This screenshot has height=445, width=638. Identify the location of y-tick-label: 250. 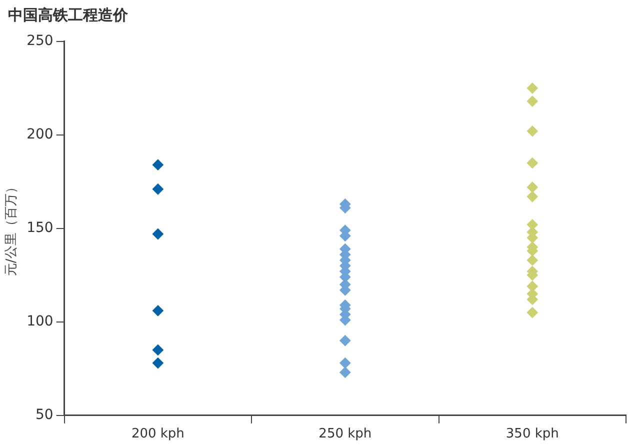
(40, 41).